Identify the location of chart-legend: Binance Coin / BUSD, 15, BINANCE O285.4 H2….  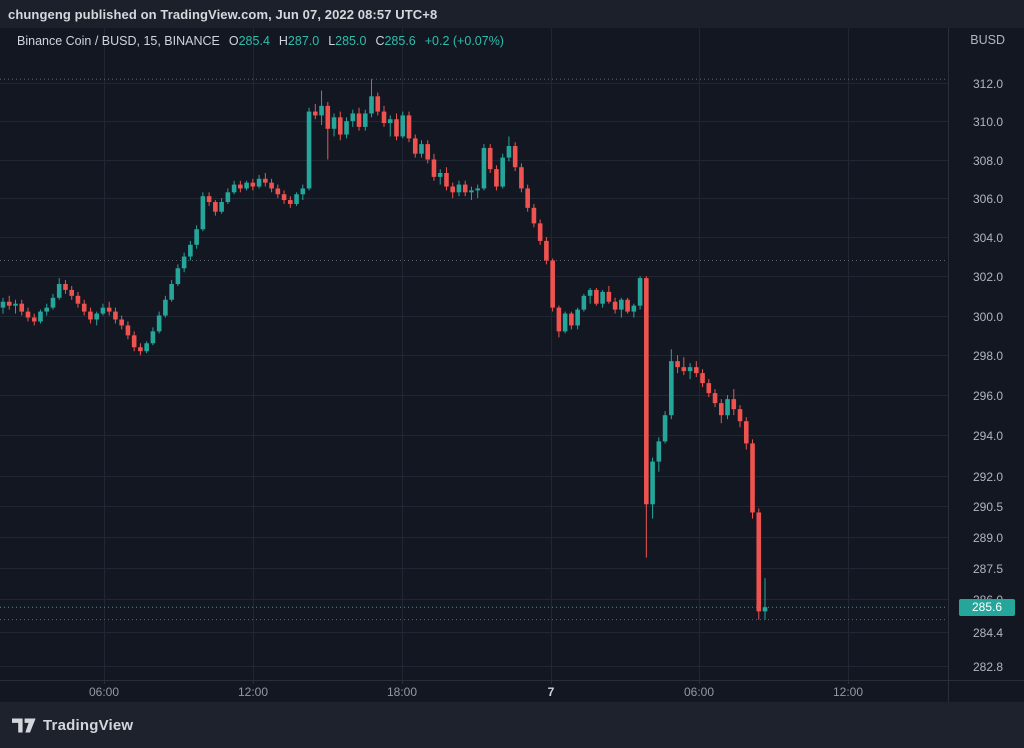
(260, 41).